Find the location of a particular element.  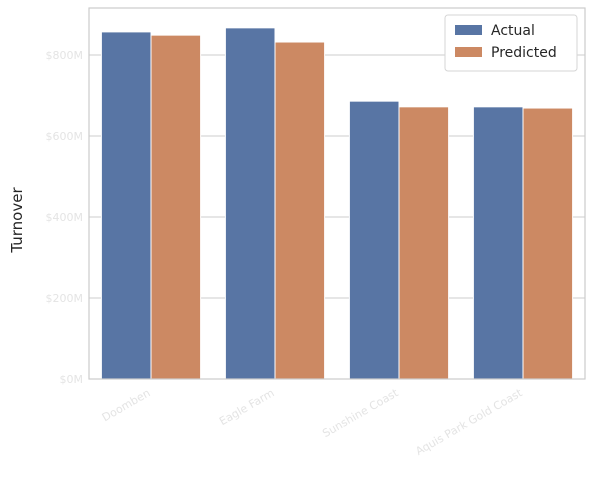

y-tick-label: $200M is located at coordinates (65, 298).